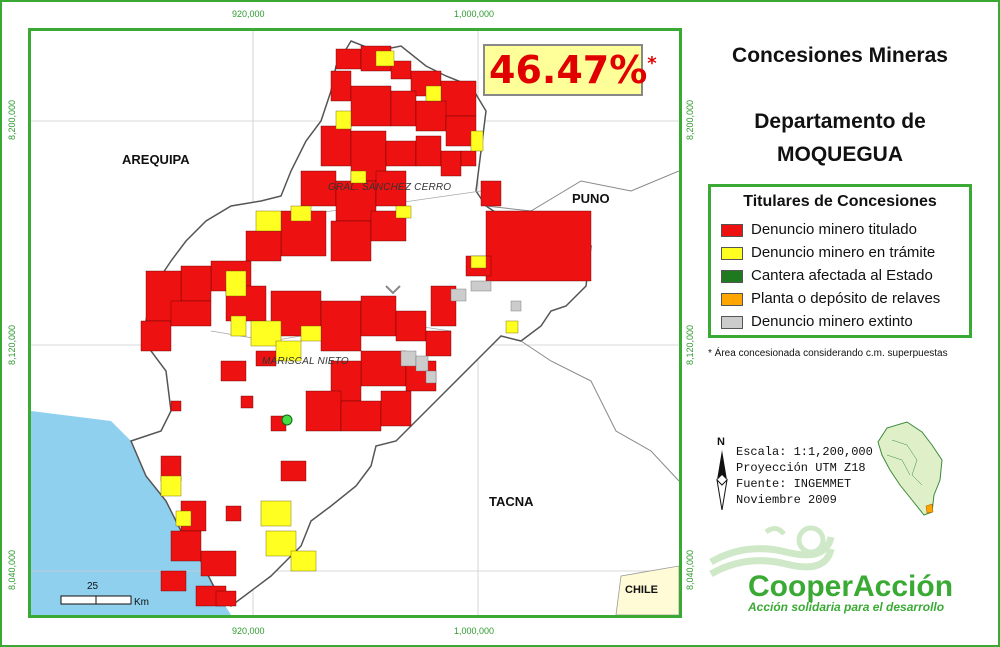 This screenshot has width=1000, height=647. I want to click on brand-tagline: Acción solidaria para el desarrollo, so click(846, 607).